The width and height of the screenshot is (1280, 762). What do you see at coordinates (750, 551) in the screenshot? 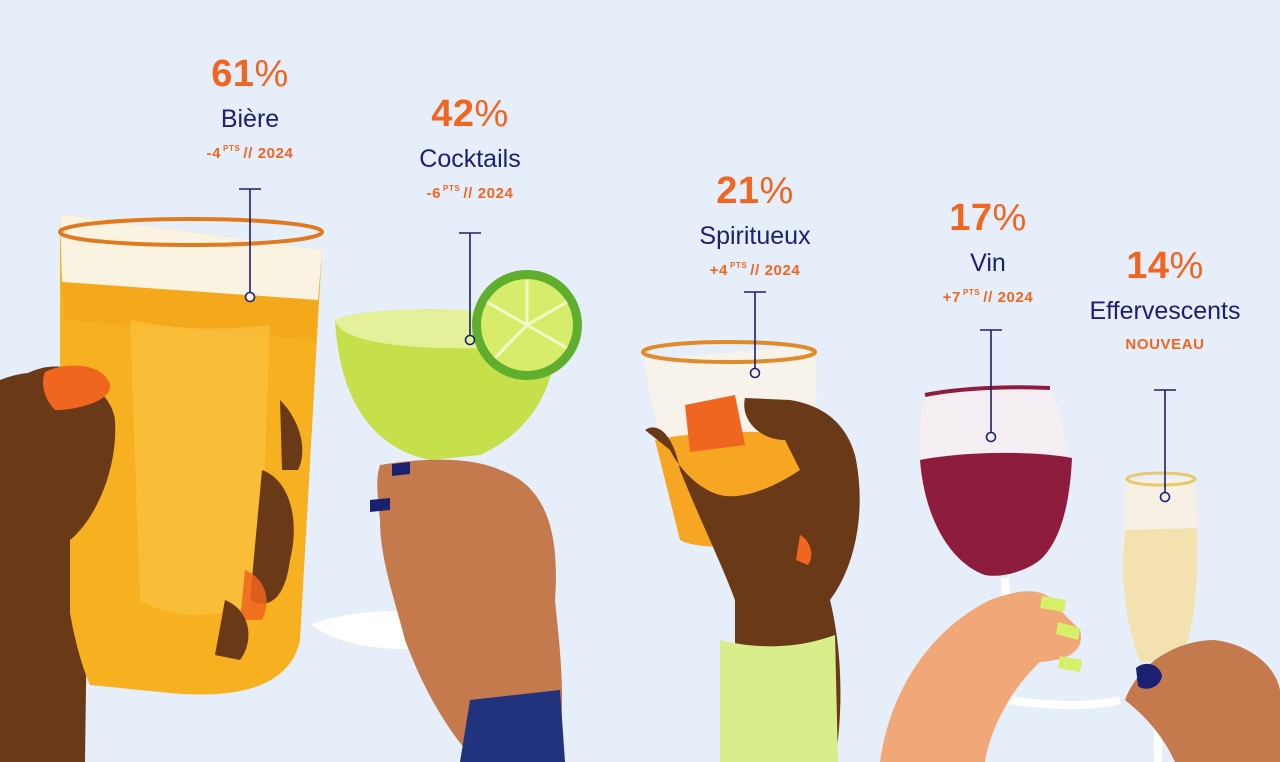
I see `spirits-glass-icon` at bounding box center [750, 551].